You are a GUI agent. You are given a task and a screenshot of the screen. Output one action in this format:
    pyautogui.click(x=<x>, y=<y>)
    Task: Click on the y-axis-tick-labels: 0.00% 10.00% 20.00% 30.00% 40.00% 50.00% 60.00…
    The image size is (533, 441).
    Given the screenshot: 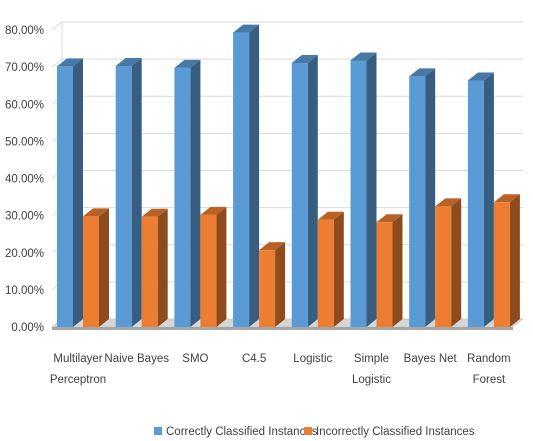 What is the action you would take?
    pyautogui.click(x=24, y=179)
    